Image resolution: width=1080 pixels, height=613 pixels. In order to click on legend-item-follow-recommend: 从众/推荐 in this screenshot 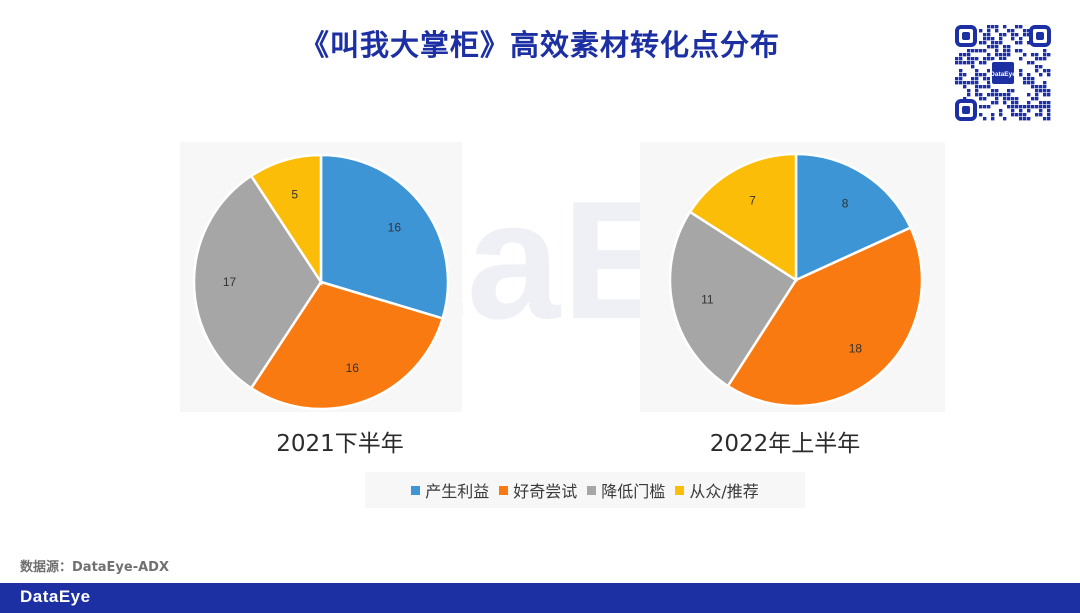, I will do `click(717, 490)`.